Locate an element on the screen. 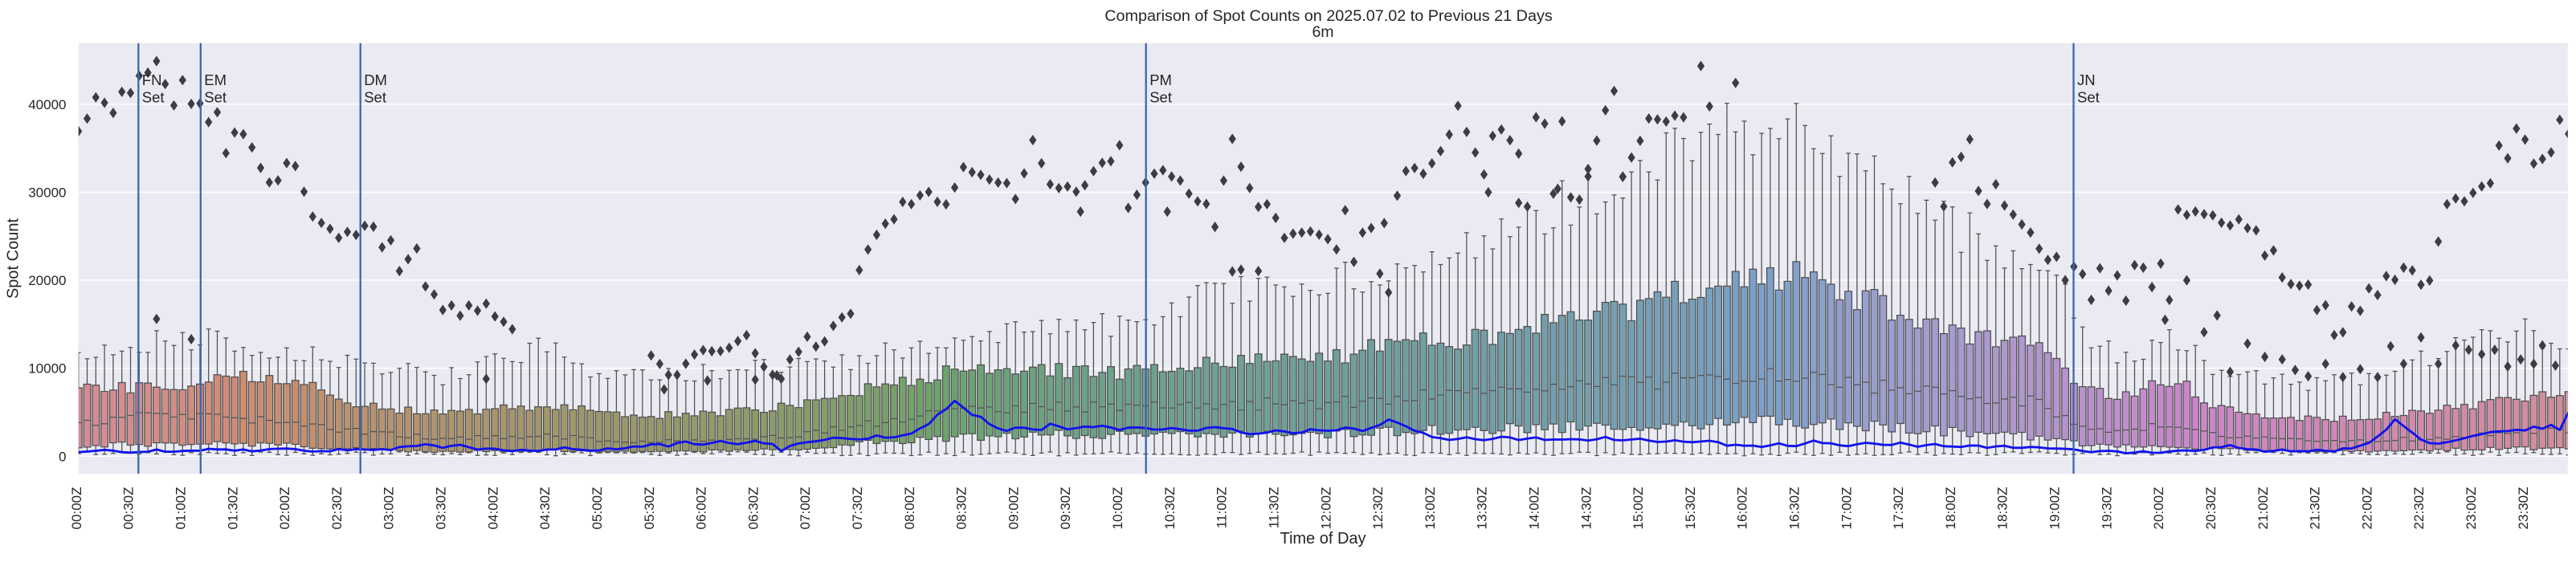 This screenshot has width=2576, height=562. svg-text: 11:00Z is located at coordinates (1222, 508).